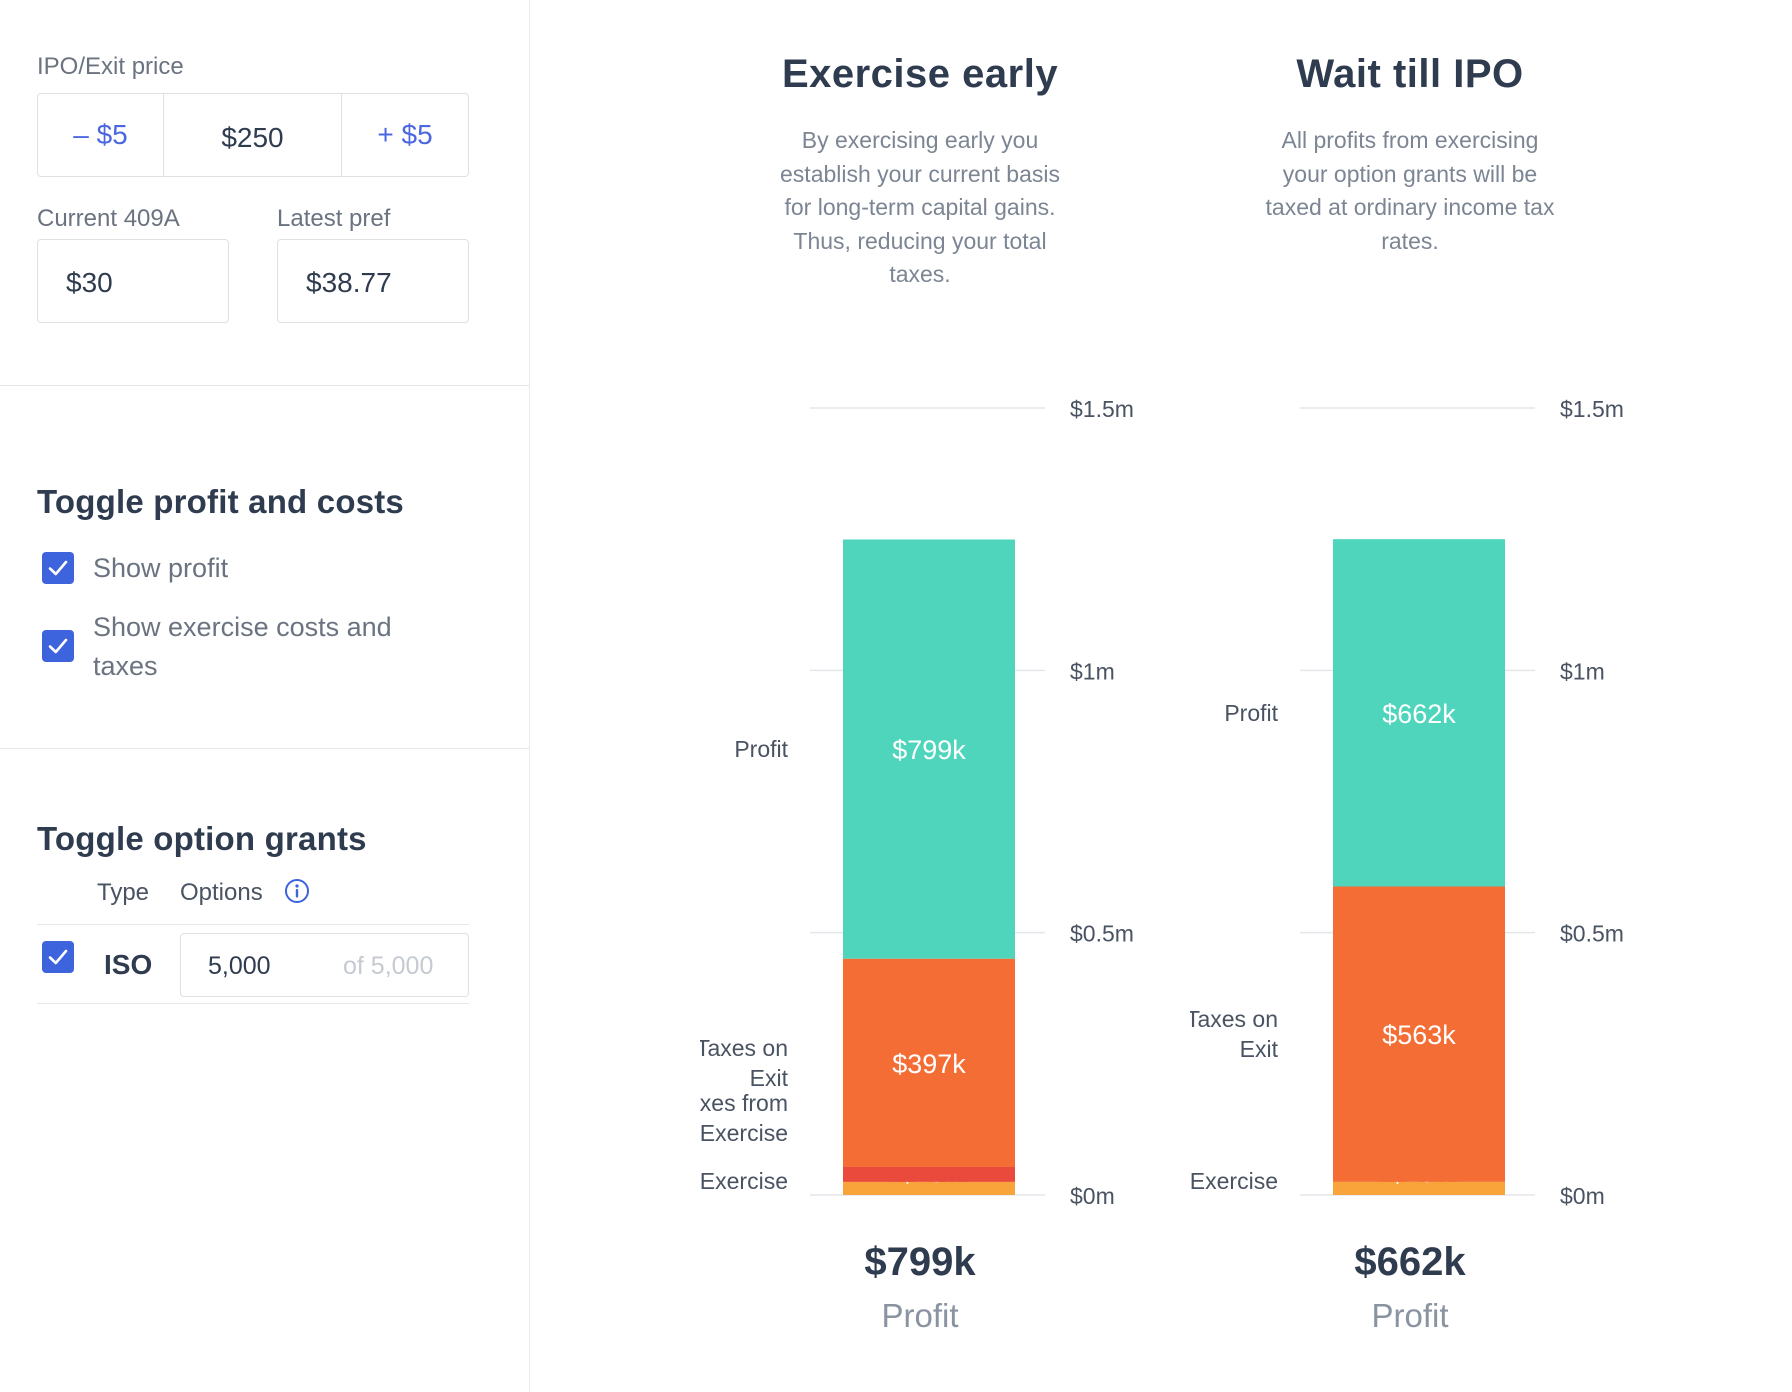 Image resolution: width=1792 pixels, height=1392 pixels. I want to click on ipo-price-label: IPO/Exit price, so click(110, 66).